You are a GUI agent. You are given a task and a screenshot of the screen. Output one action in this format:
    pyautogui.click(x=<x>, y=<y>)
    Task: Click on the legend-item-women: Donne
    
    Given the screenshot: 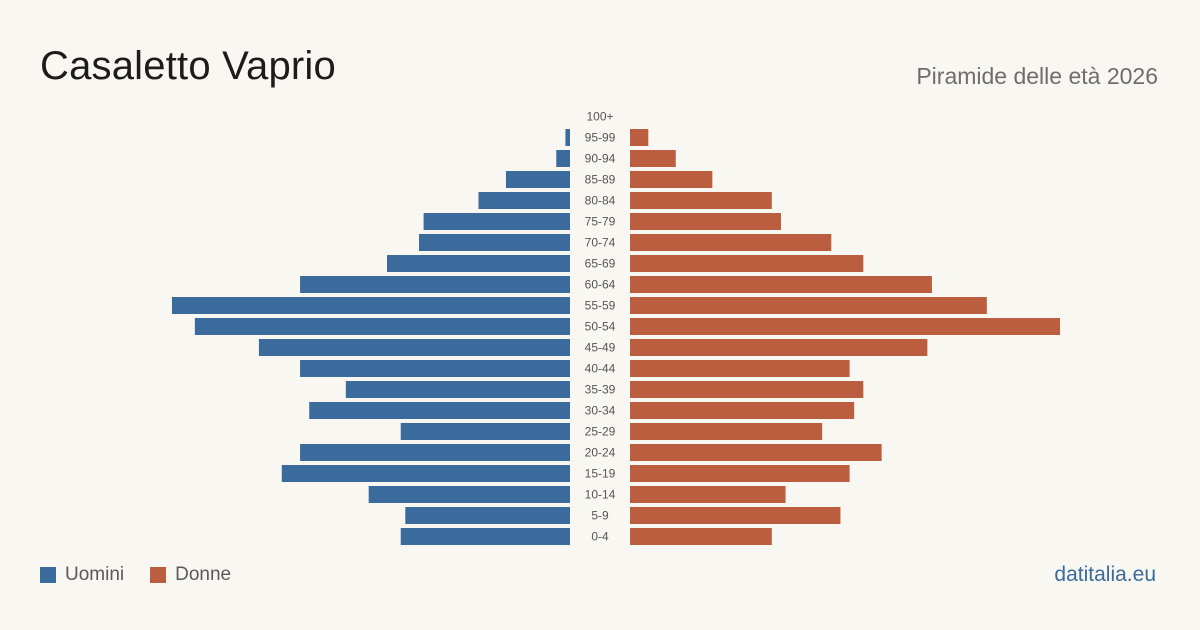 What is the action you would take?
    pyautogui.click(x=190, y=575)
    